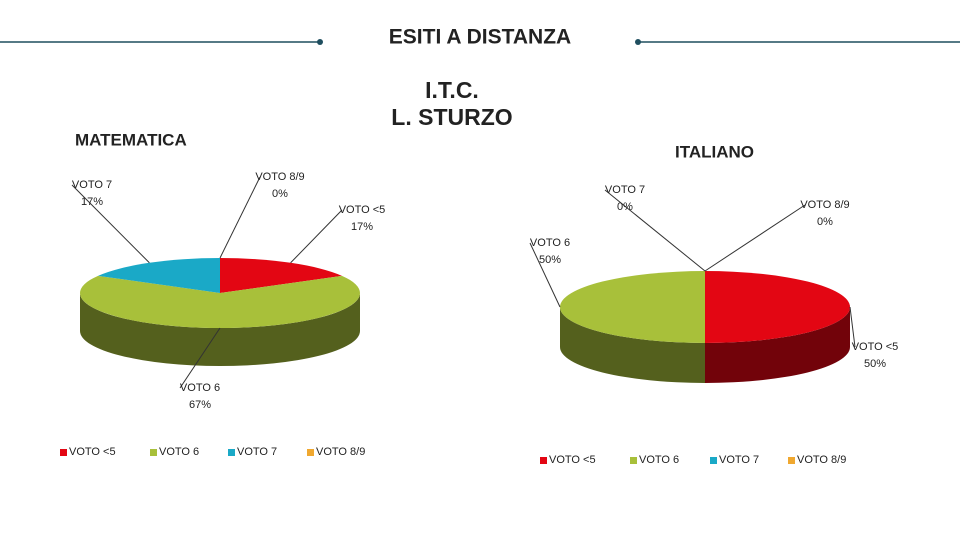 This screenshot has height=540, width=960. What do you see at coordinates (200, 405) in the screenshot?
I see `data-label: 67%` at bounding box center [200, 405].